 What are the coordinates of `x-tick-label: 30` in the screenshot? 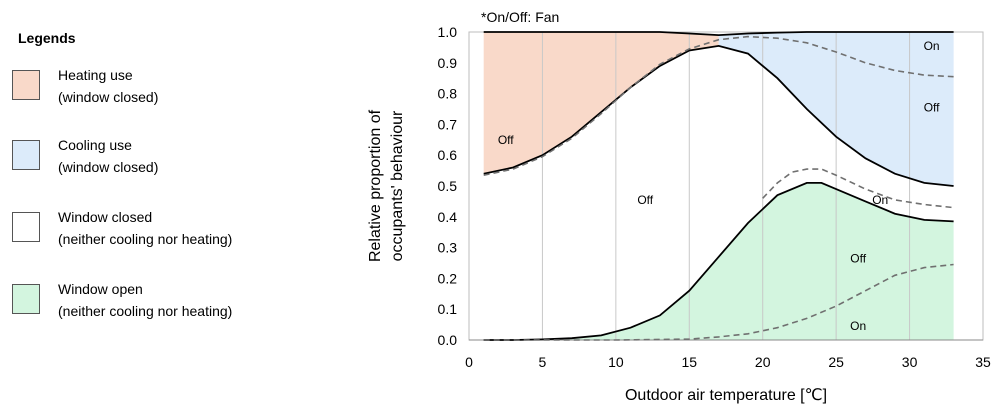 It's located at (910, 362).